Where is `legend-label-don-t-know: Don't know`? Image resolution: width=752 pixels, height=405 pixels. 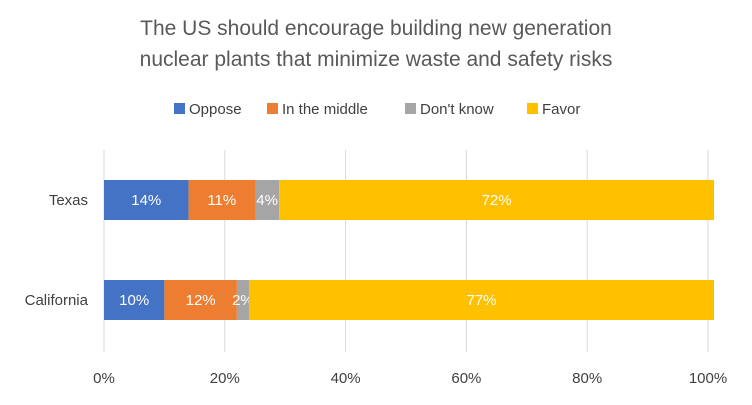
legend-label-don-t-know: Don't know is located at coordinates (457, 109).